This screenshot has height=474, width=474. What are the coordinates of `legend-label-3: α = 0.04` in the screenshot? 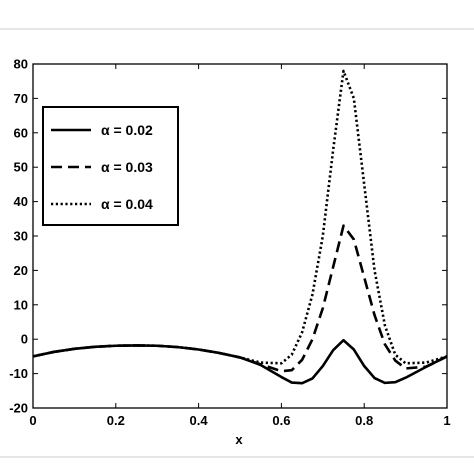 It's located at (127, 204).